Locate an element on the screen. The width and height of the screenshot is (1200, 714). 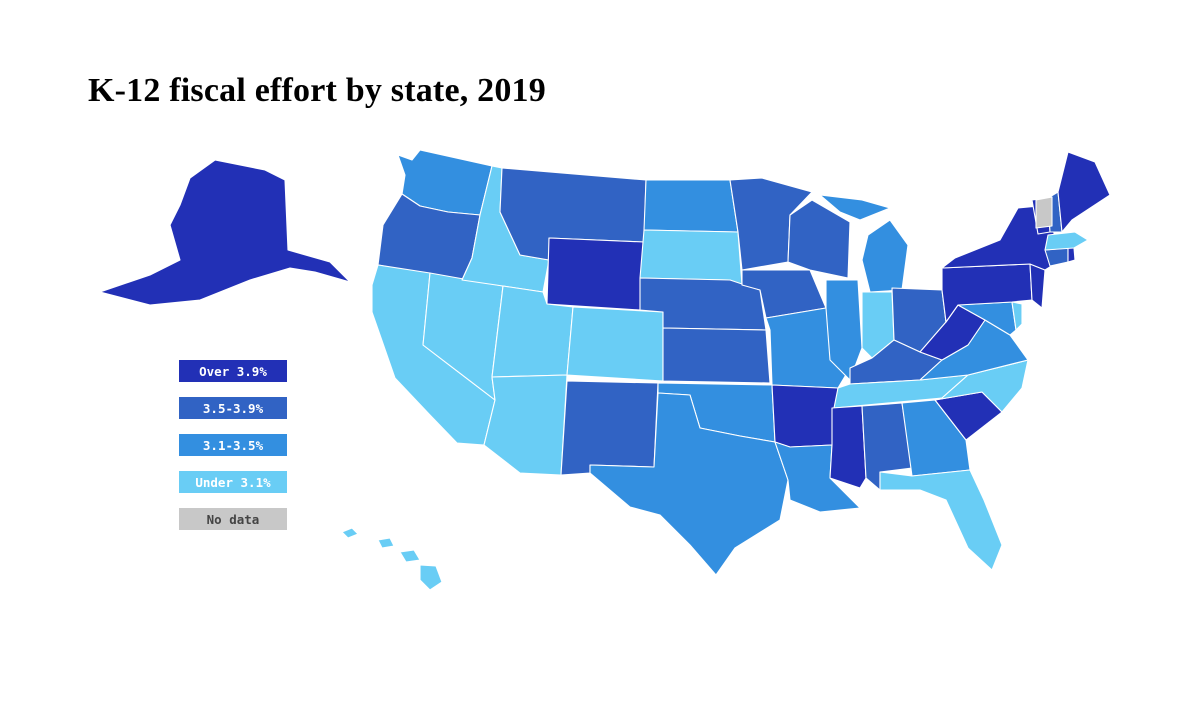
state-de is located at coordinates (1017, 316).